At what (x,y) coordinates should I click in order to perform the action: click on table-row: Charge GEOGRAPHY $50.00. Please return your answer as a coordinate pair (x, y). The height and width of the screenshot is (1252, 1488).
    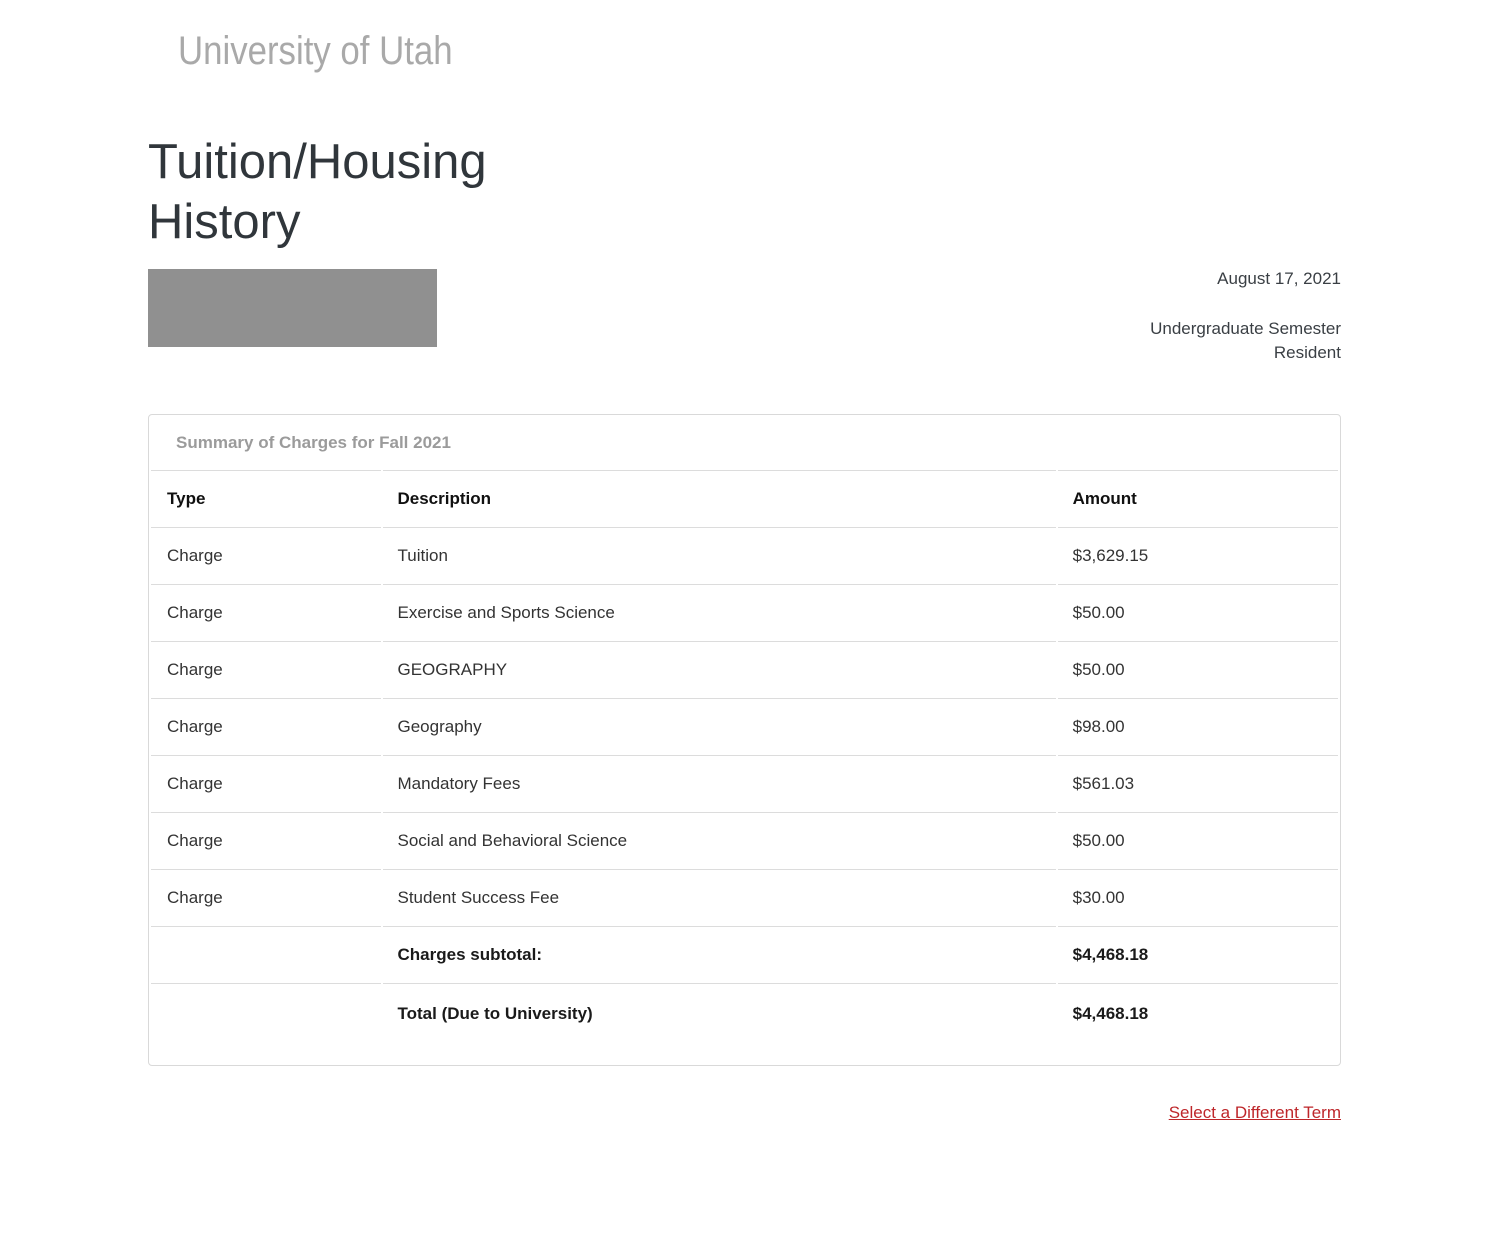
    Looking at the image, I should click on (744, 670).